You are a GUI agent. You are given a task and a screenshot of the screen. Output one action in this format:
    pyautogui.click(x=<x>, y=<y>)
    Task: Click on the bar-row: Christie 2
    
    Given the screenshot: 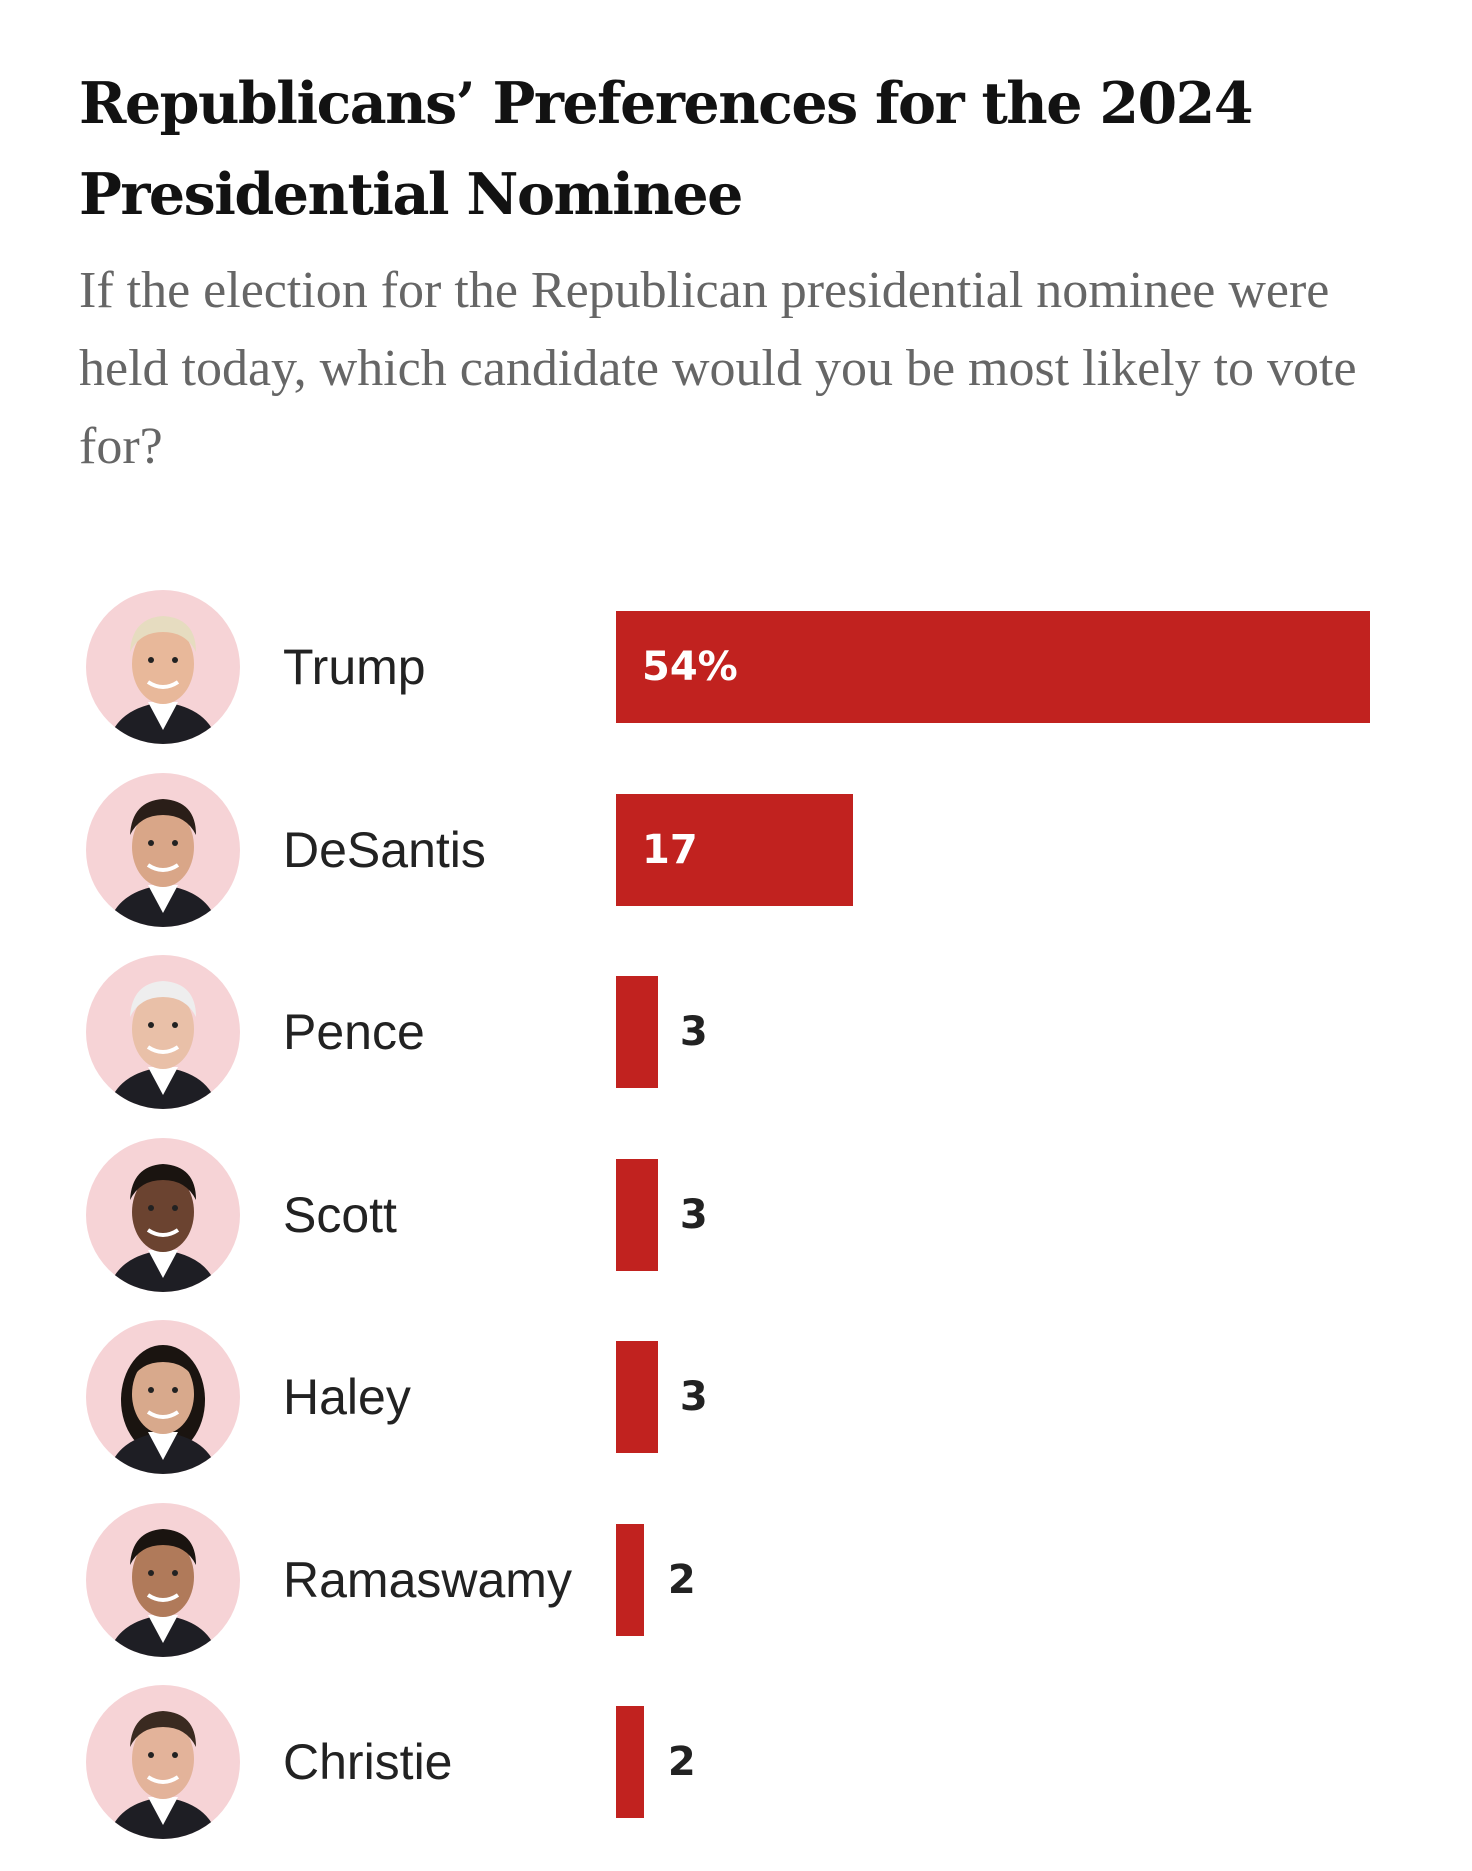 What is the action you would take?
    pyautogui.click(x=736, y=1762)
    